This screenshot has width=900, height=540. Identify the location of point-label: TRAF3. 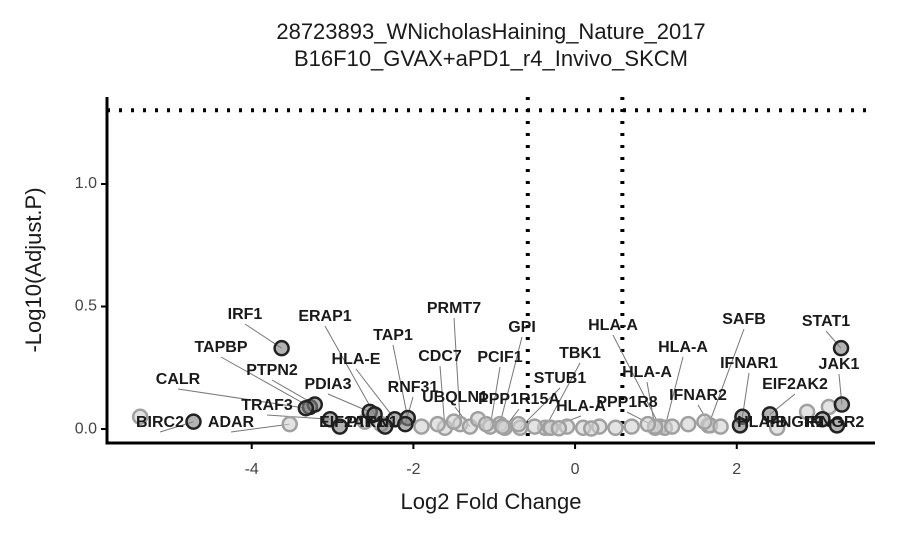
(267, 405).